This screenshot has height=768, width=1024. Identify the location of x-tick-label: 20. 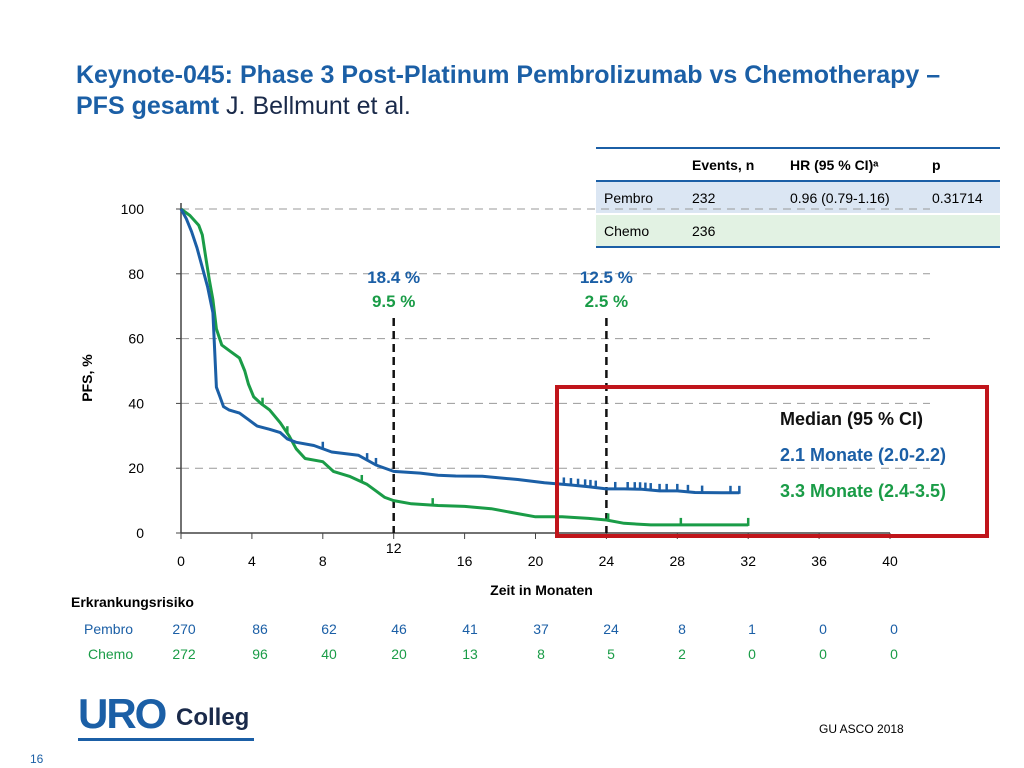
(536, 561).